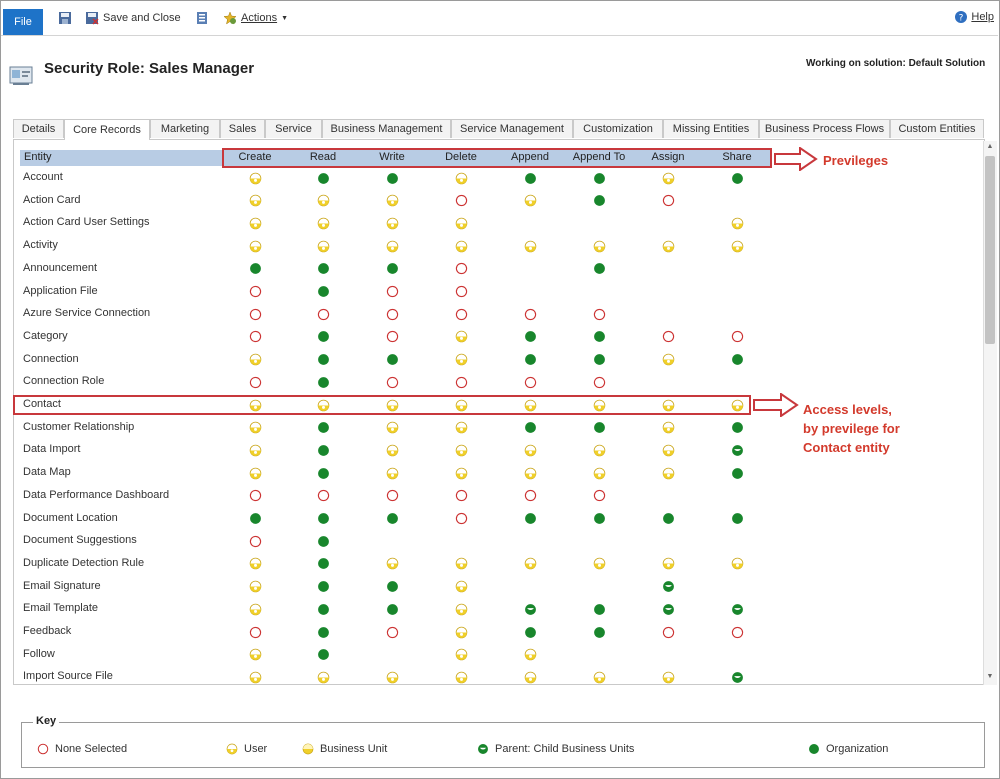 The image size is (1000, 779). Describe the element at coordinates (293, 128) in the screenshot. I see `tab-service: Service` at that location.